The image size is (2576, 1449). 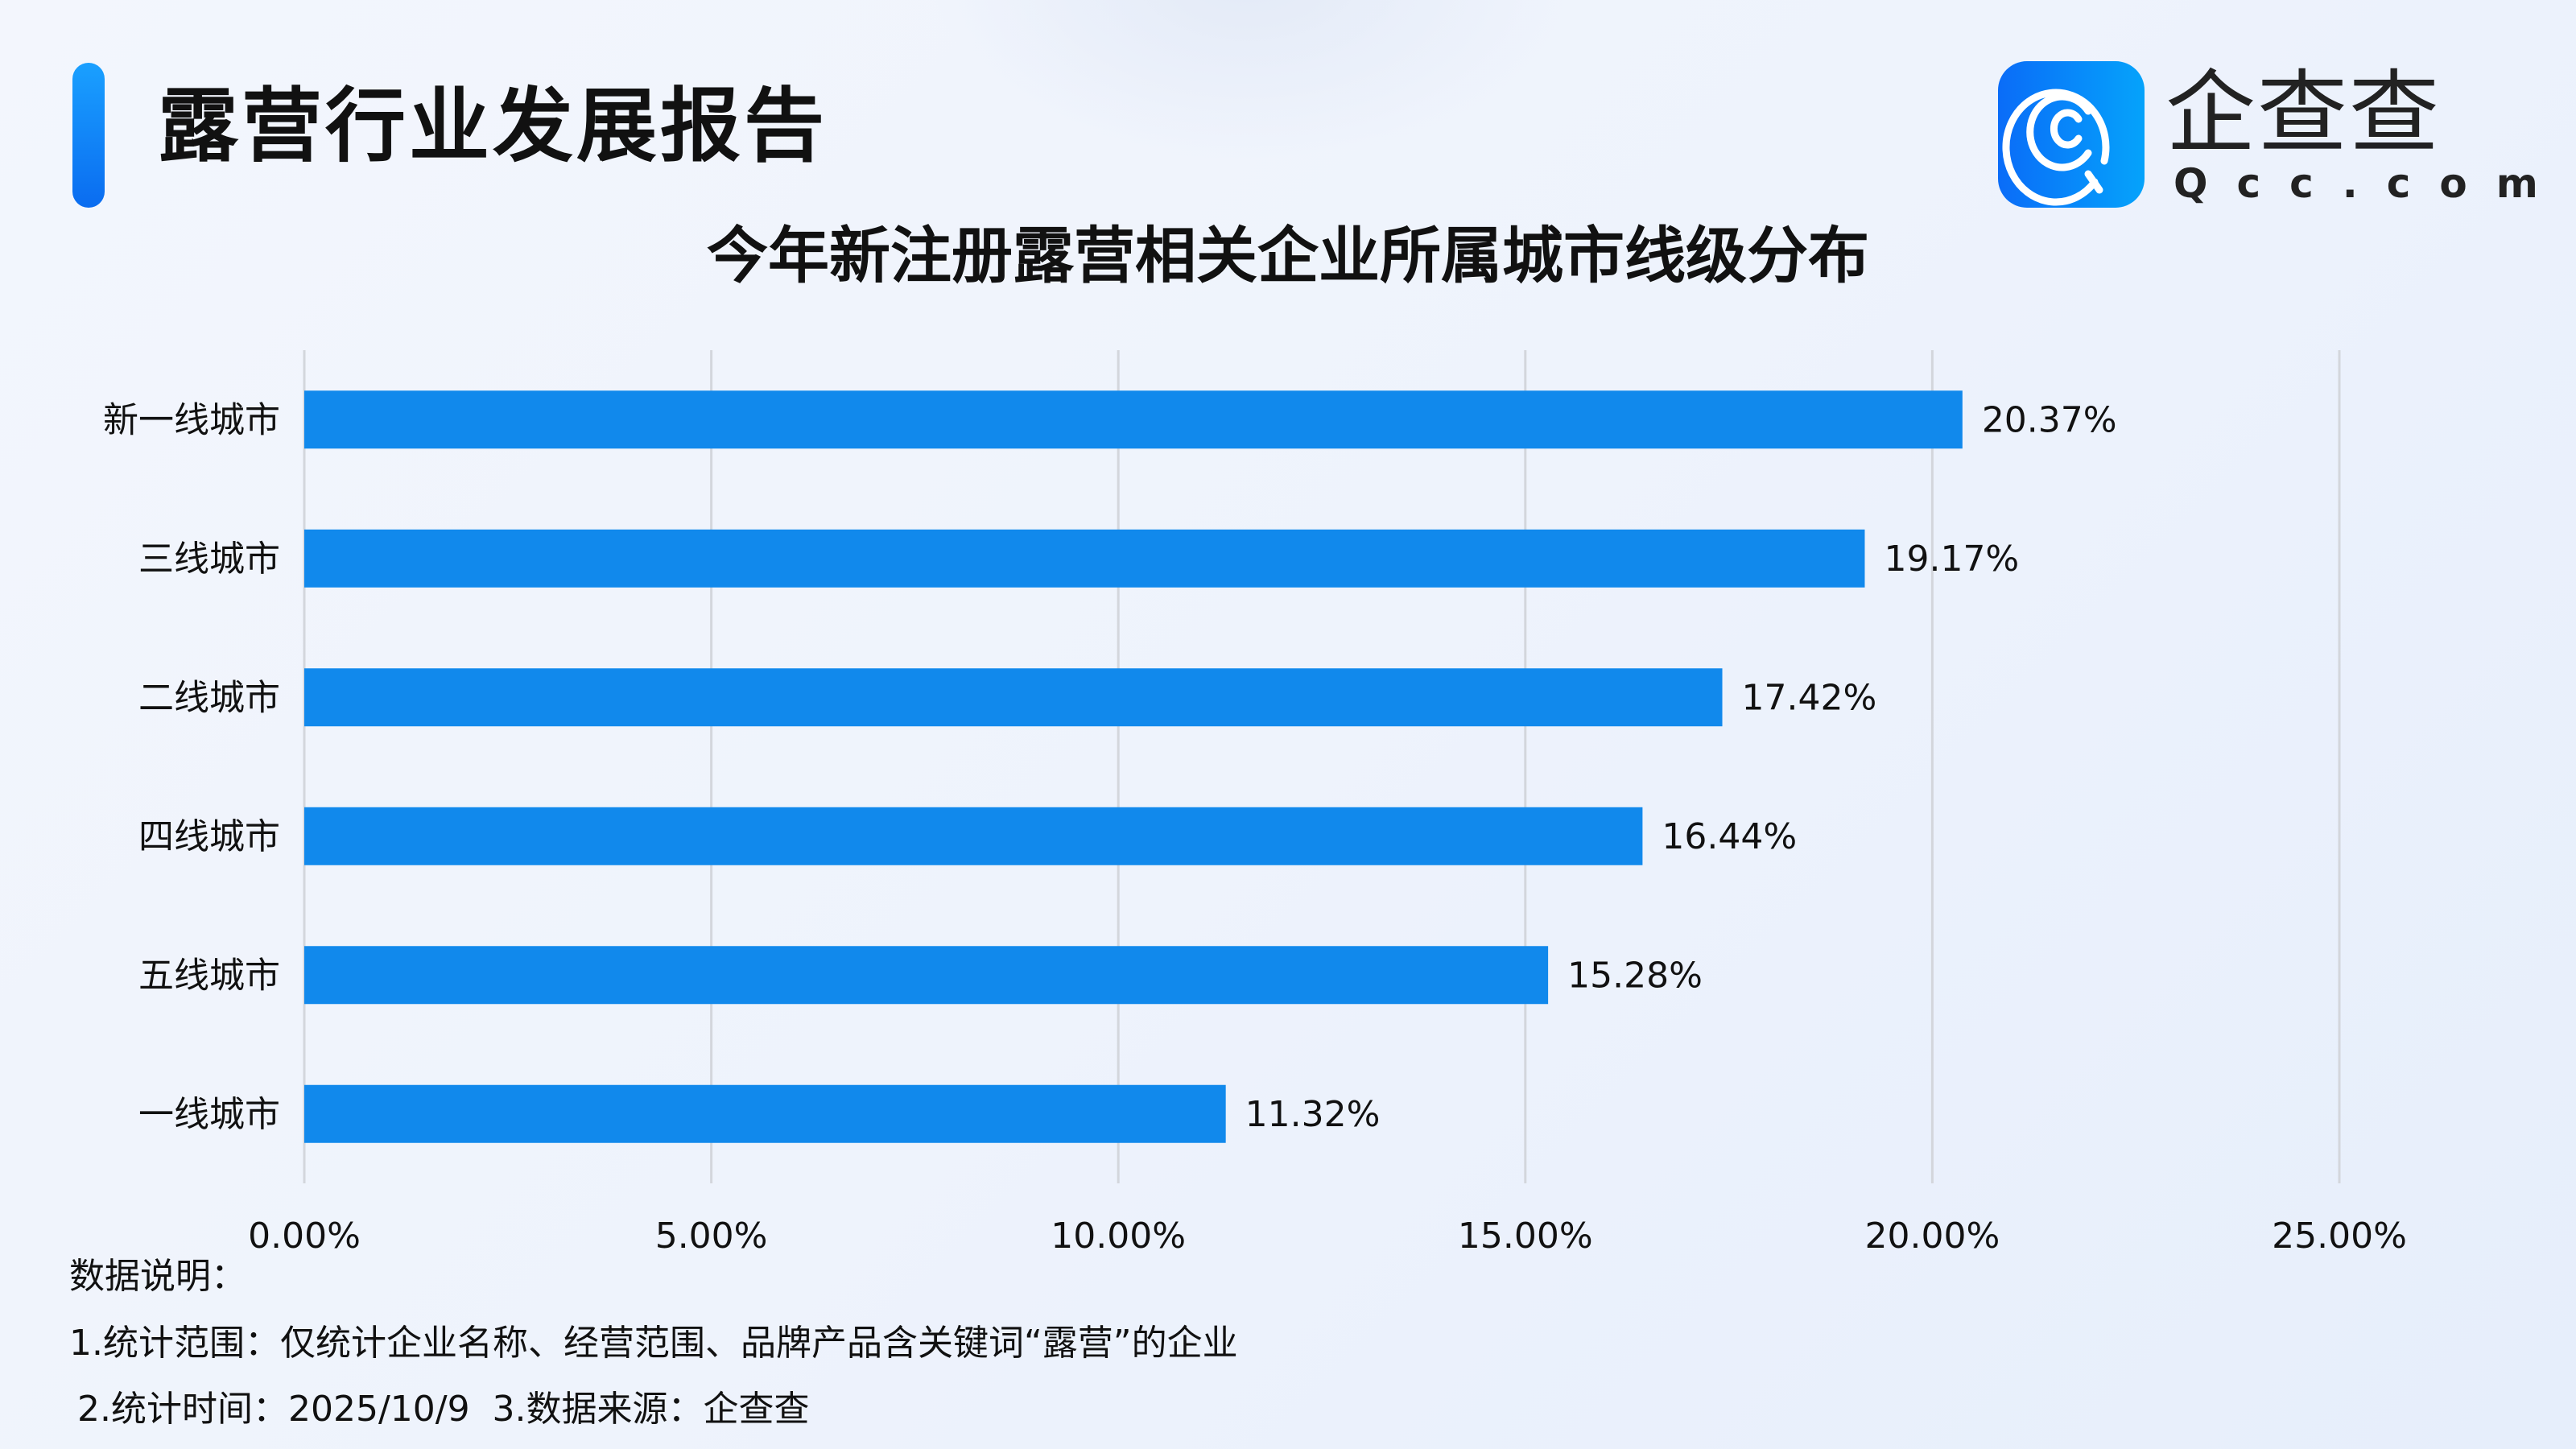 I want to click on category-label: 二线城市, so click(x=209, y=697).